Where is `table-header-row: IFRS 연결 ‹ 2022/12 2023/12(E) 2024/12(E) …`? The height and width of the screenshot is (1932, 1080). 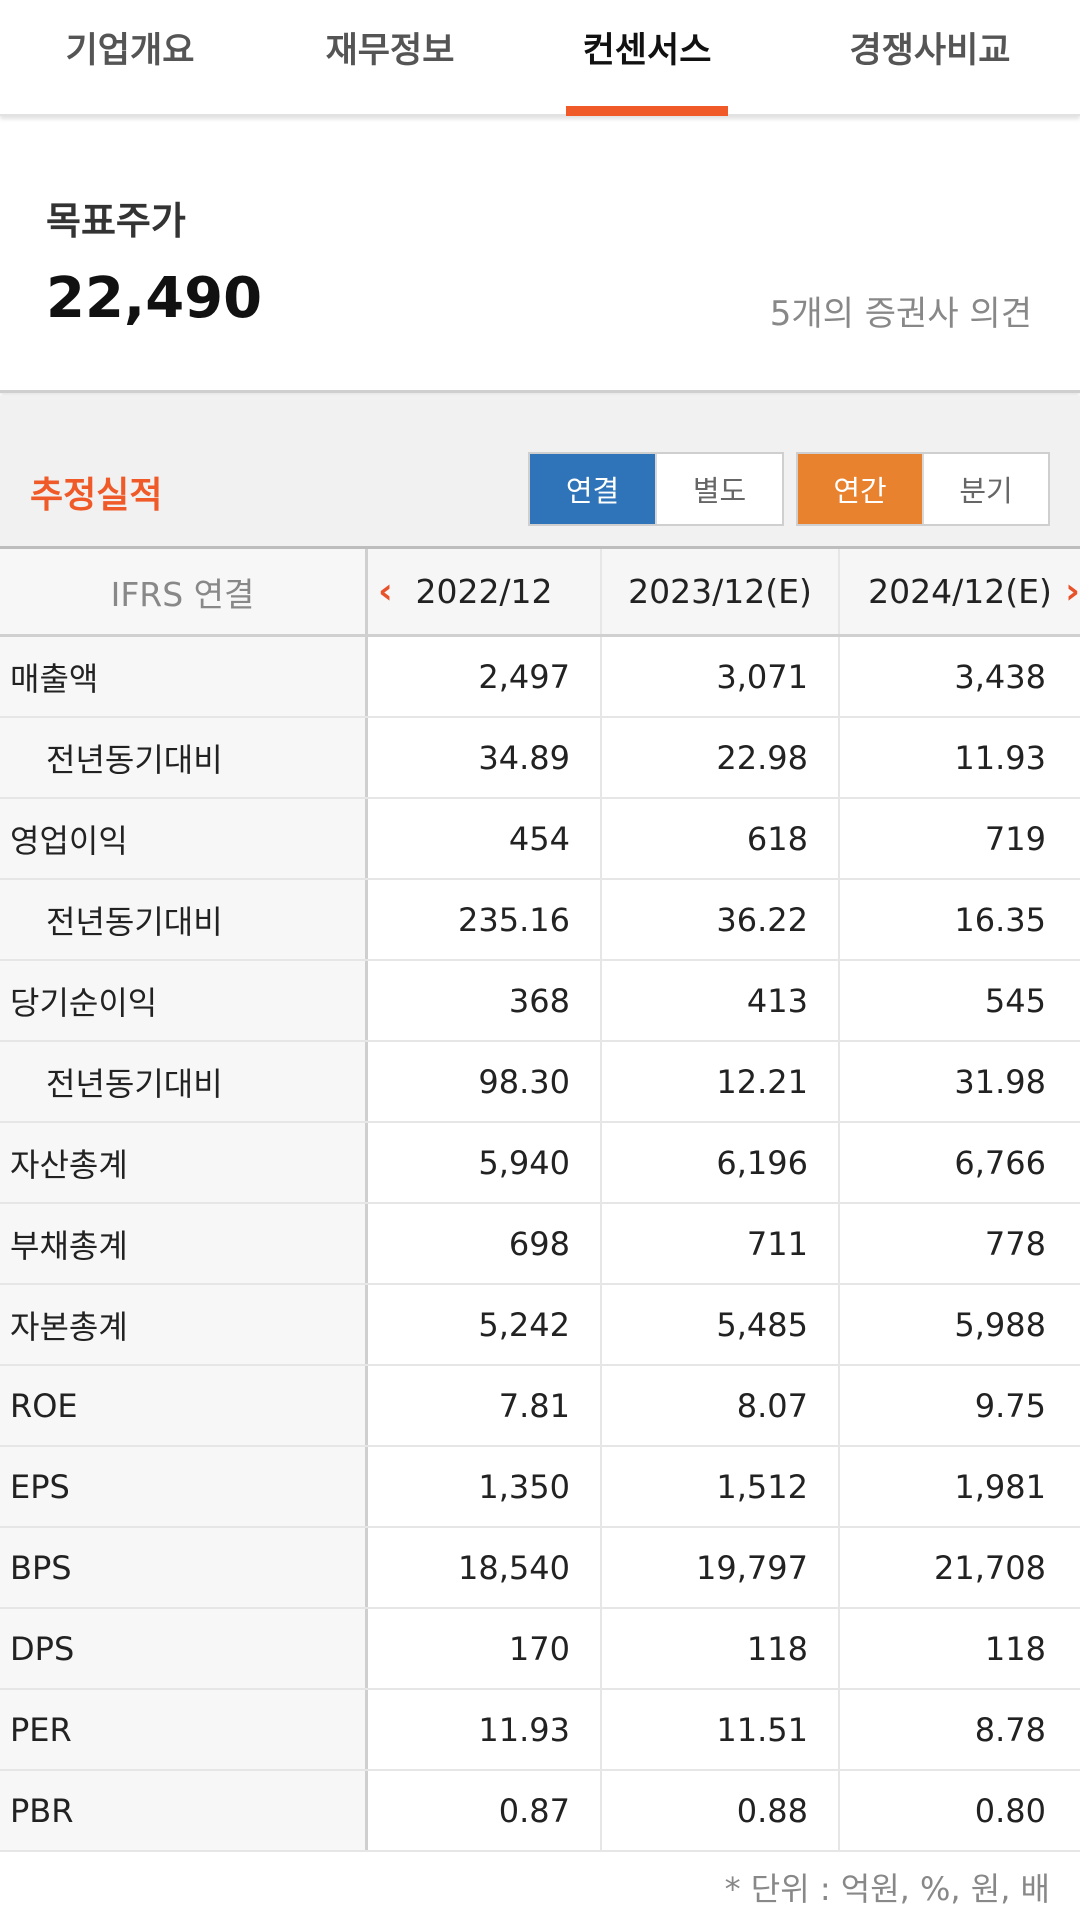 table-header-row: IFRS 연결 ‹ 2022/12 2023/12(E) 2024/12(E) … is located at coordinates (540, 593).